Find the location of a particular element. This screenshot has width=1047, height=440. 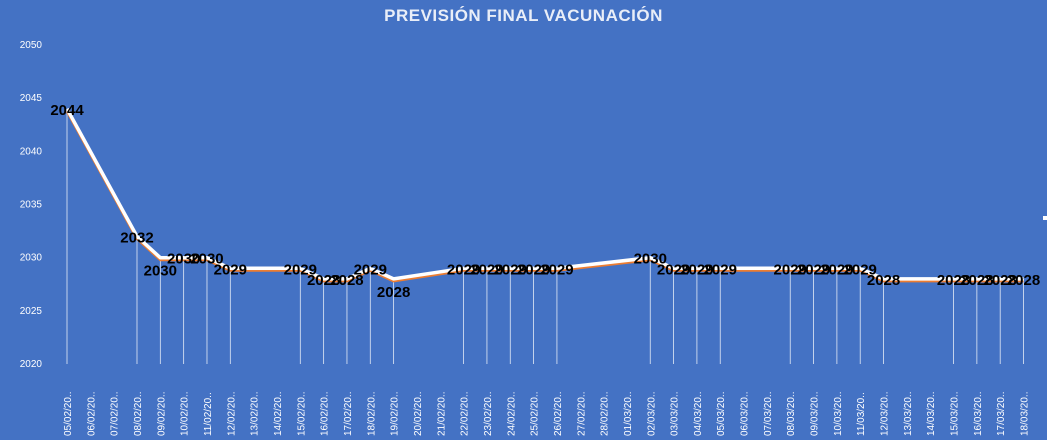

chart-title: PREVISIÓN FINAL VACUNACIÓN is located at coordinates (523, 15).